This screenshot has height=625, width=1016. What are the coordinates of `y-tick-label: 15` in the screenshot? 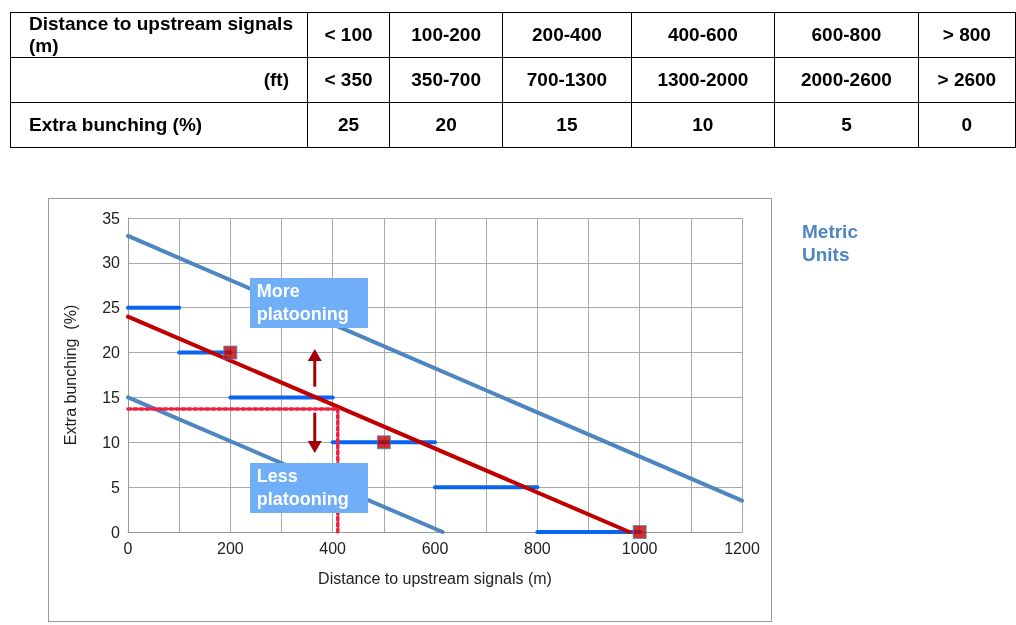 It's located at (111, 397).